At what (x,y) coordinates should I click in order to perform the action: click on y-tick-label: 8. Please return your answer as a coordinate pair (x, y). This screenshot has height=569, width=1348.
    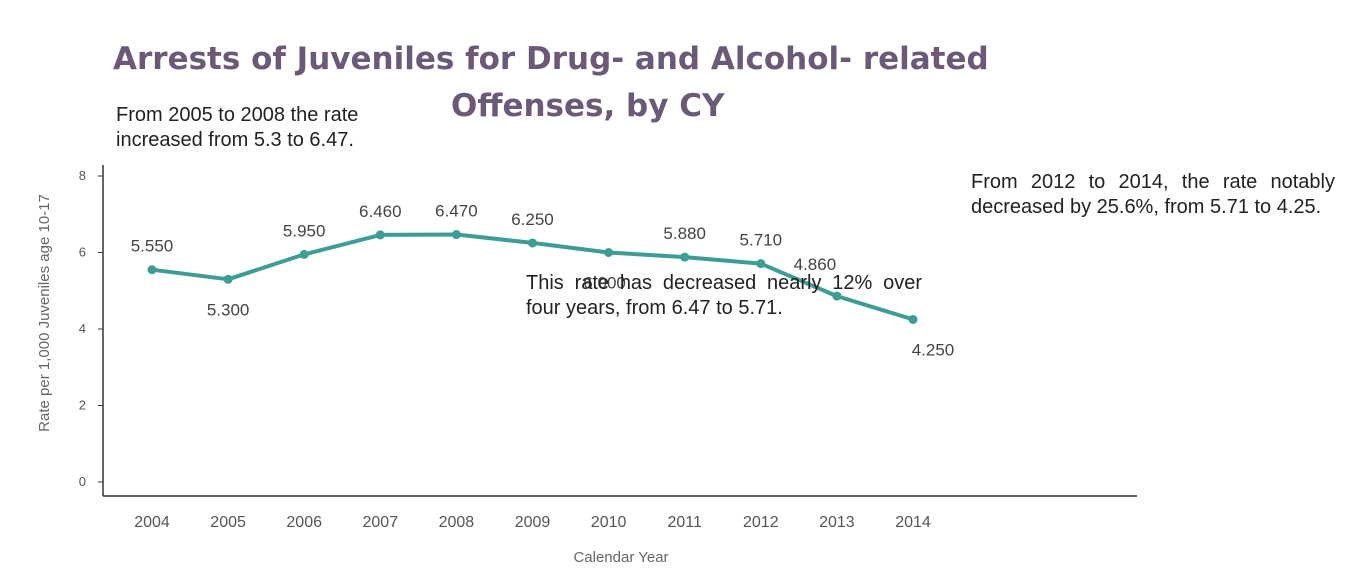
    Looking at the image, I should click on (82, 175).